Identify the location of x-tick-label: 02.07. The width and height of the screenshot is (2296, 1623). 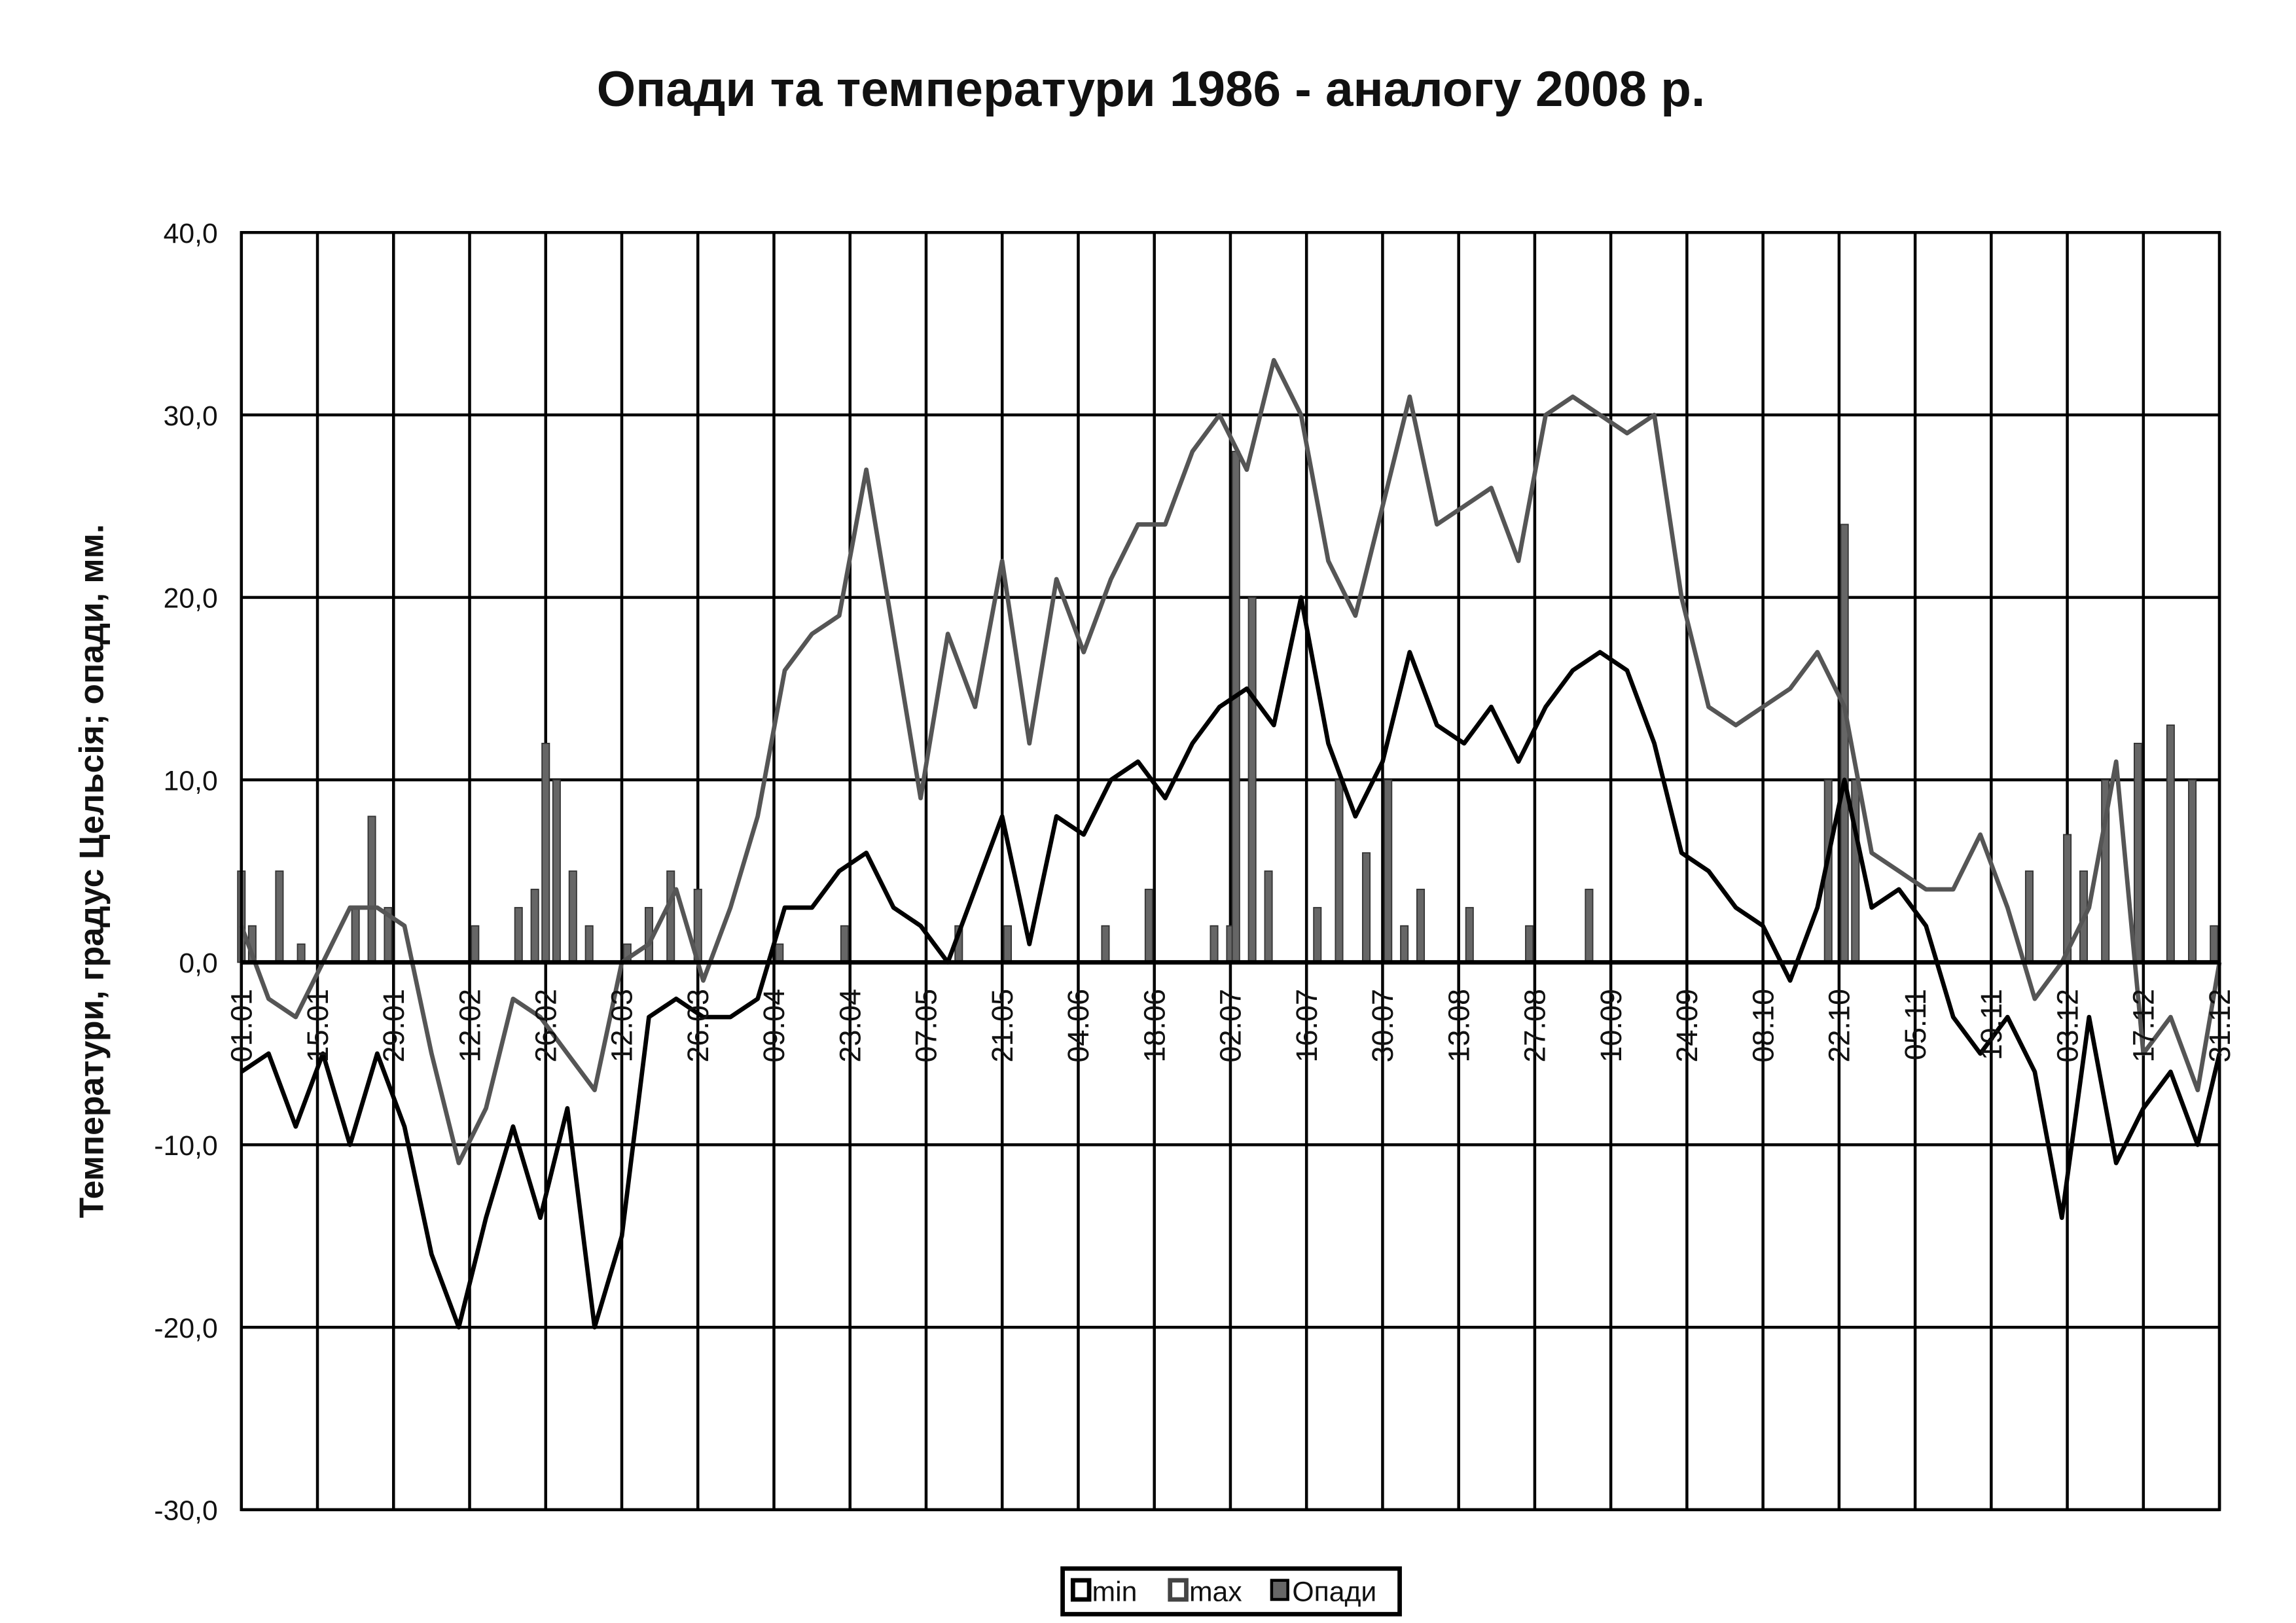
(1230, 1026).